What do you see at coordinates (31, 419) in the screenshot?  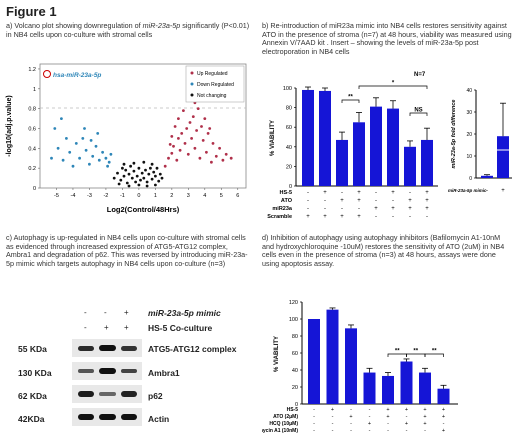 I see `kda-actin: 42KDa` at bounding box center [31, 419].